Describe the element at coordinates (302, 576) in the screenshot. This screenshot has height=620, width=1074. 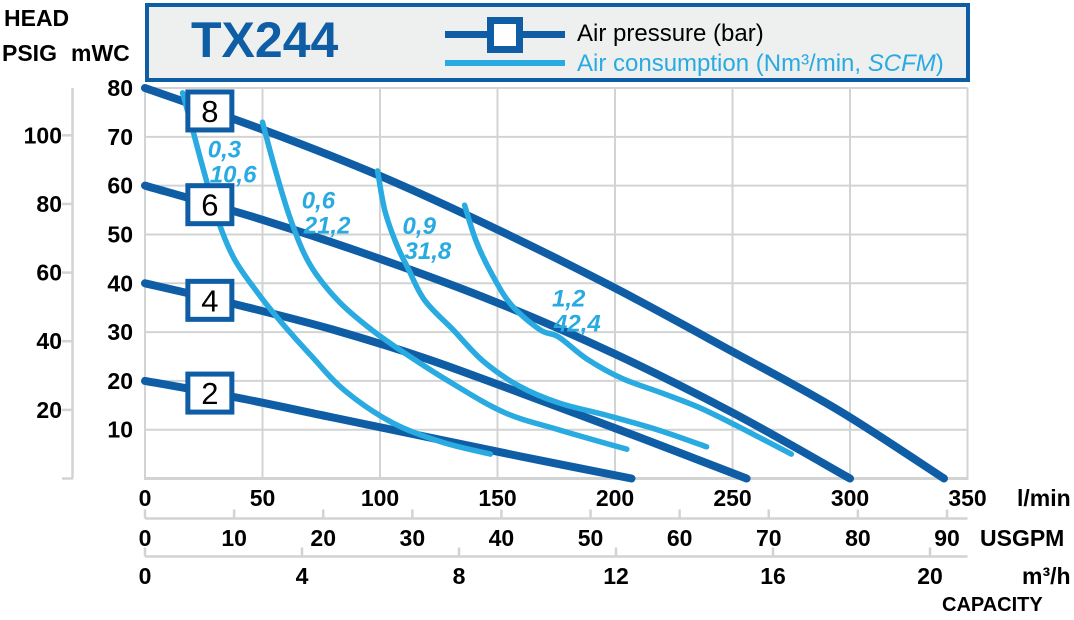
I see `m3h-tick-label-4: 4` at that location.